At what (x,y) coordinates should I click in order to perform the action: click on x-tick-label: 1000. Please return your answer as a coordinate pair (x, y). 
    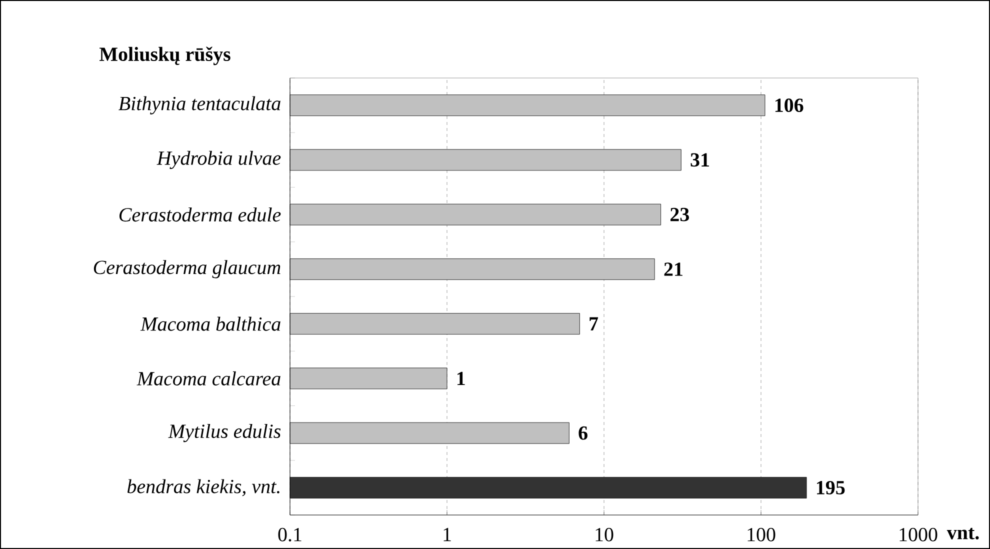
    Looking at the image, I should click on (919, 535).